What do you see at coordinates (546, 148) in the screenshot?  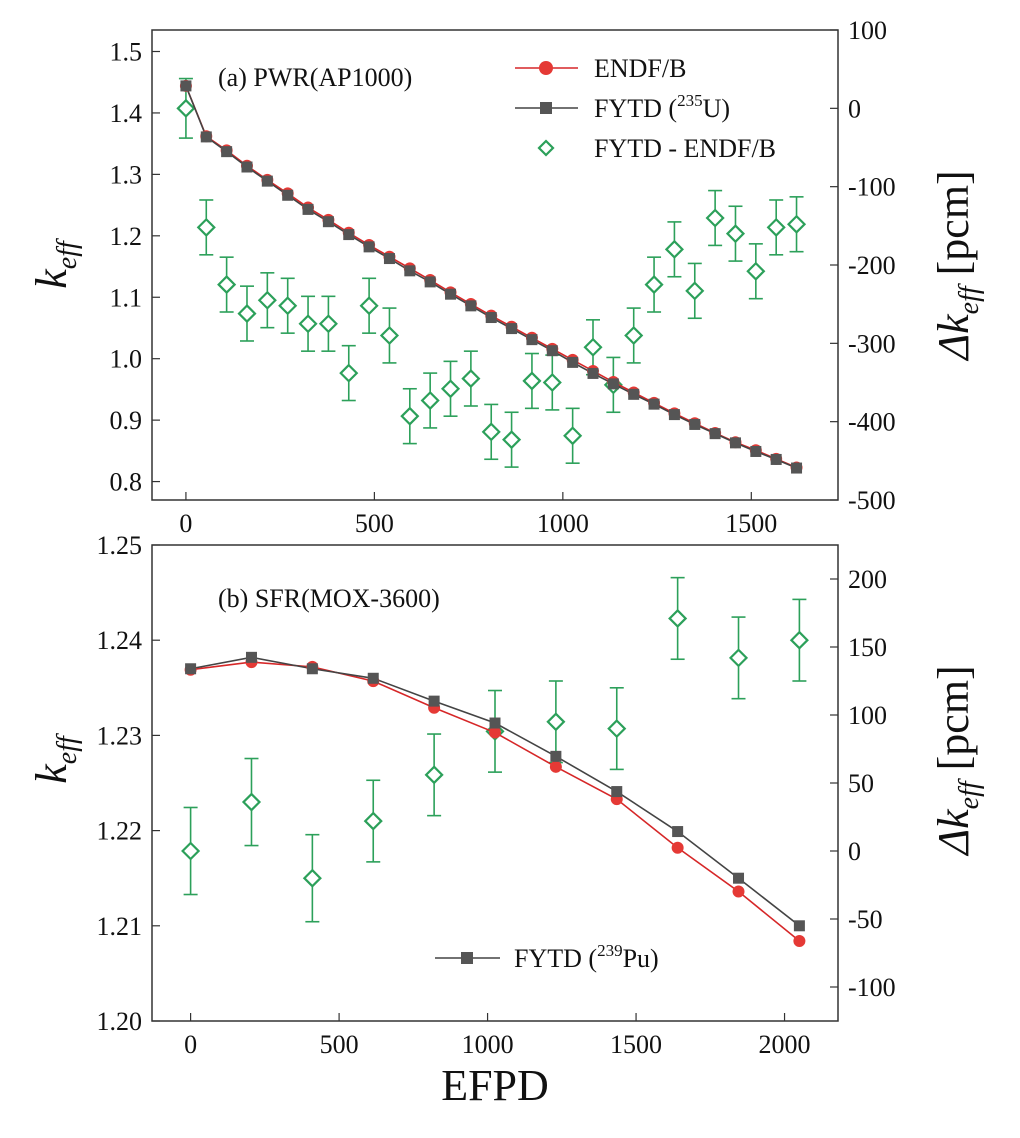 I see `legend-diff-marker` at bounding box center [546, 148].